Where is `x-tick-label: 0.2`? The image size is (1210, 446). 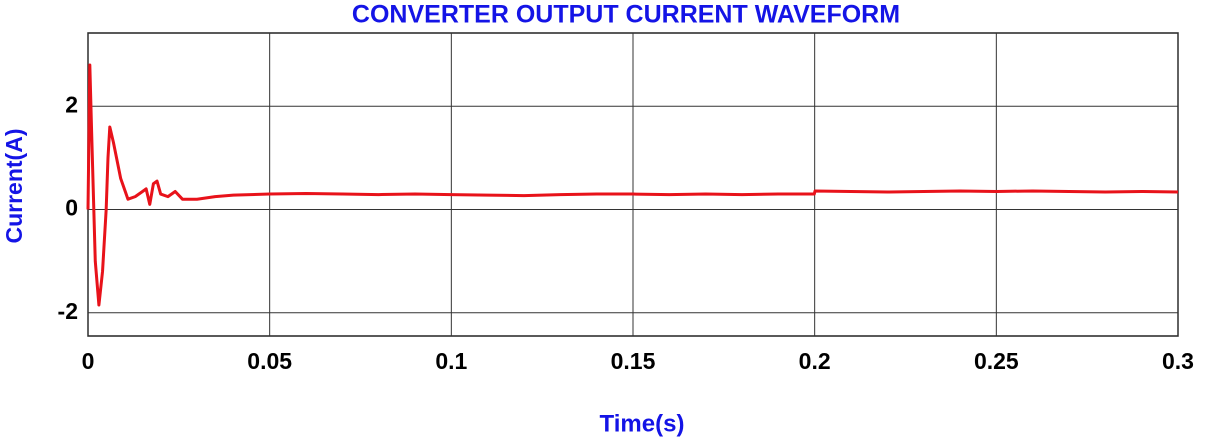
x-tick-label: 0.2 is located at coordinates (815, 361).